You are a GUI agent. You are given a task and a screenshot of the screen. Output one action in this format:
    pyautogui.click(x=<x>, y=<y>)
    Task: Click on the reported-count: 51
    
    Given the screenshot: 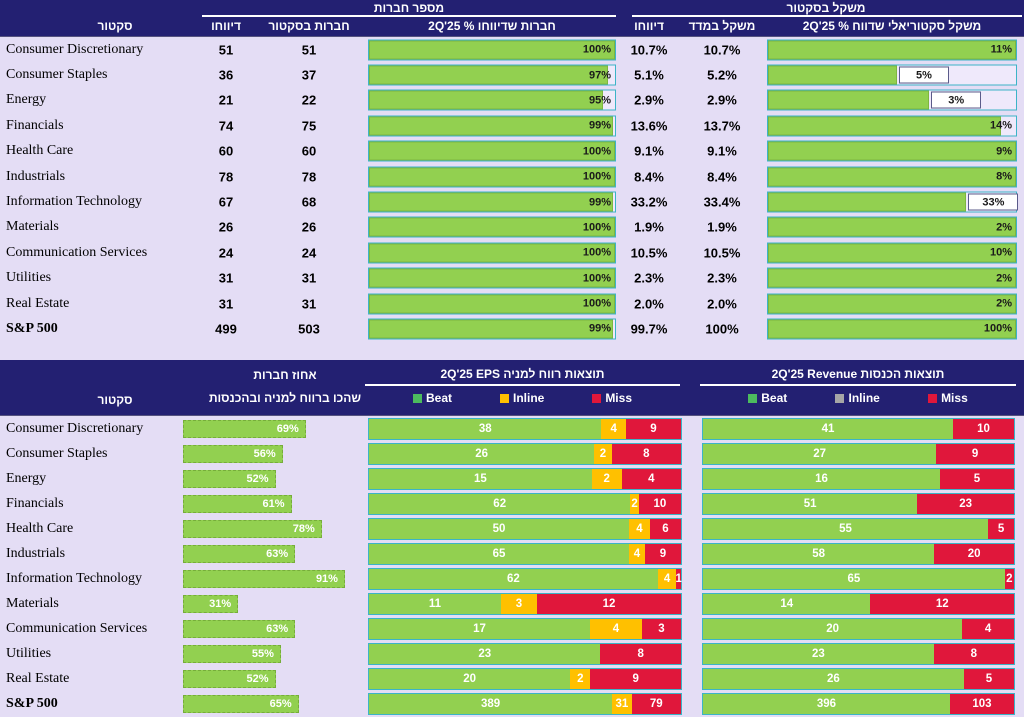 What is the action you would take?
    pyautogui.click(x=226, y=50)
    